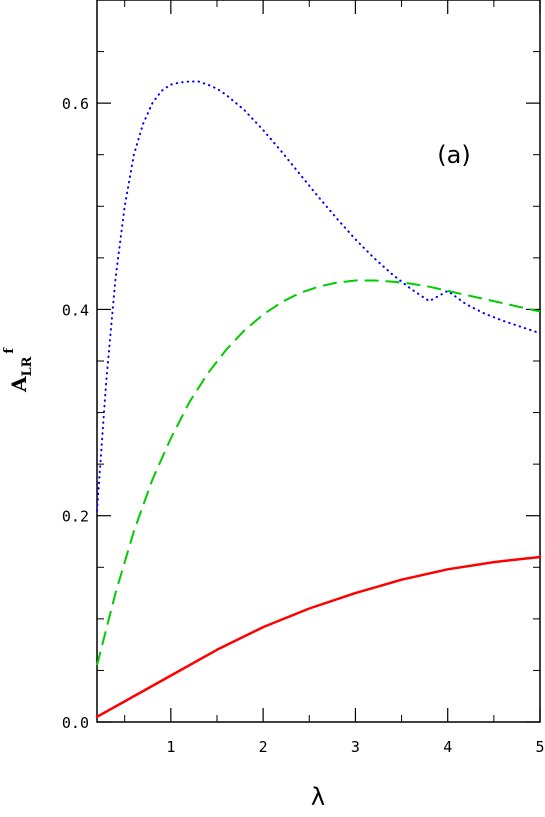 The height and width of the screenshot is (817, 545). What do you see at coordinates (170, 747) in the screenshot?
I see `x-tick-label: 1` at bounding box center [170, 747].